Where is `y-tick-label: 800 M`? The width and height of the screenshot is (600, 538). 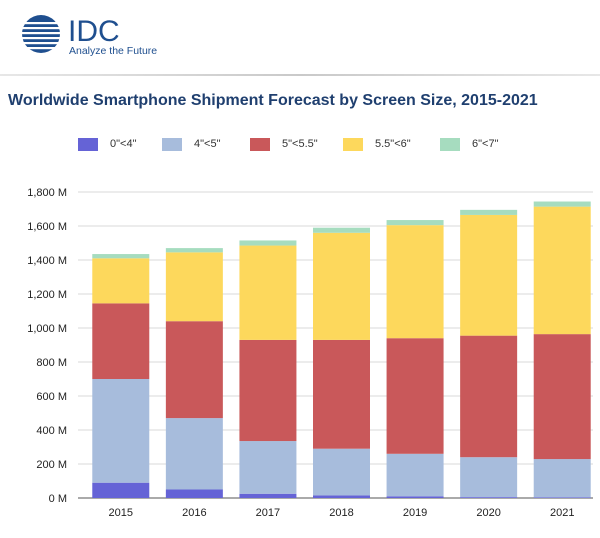
y-tick-label: 800 M is located at coordinates (51, 363).